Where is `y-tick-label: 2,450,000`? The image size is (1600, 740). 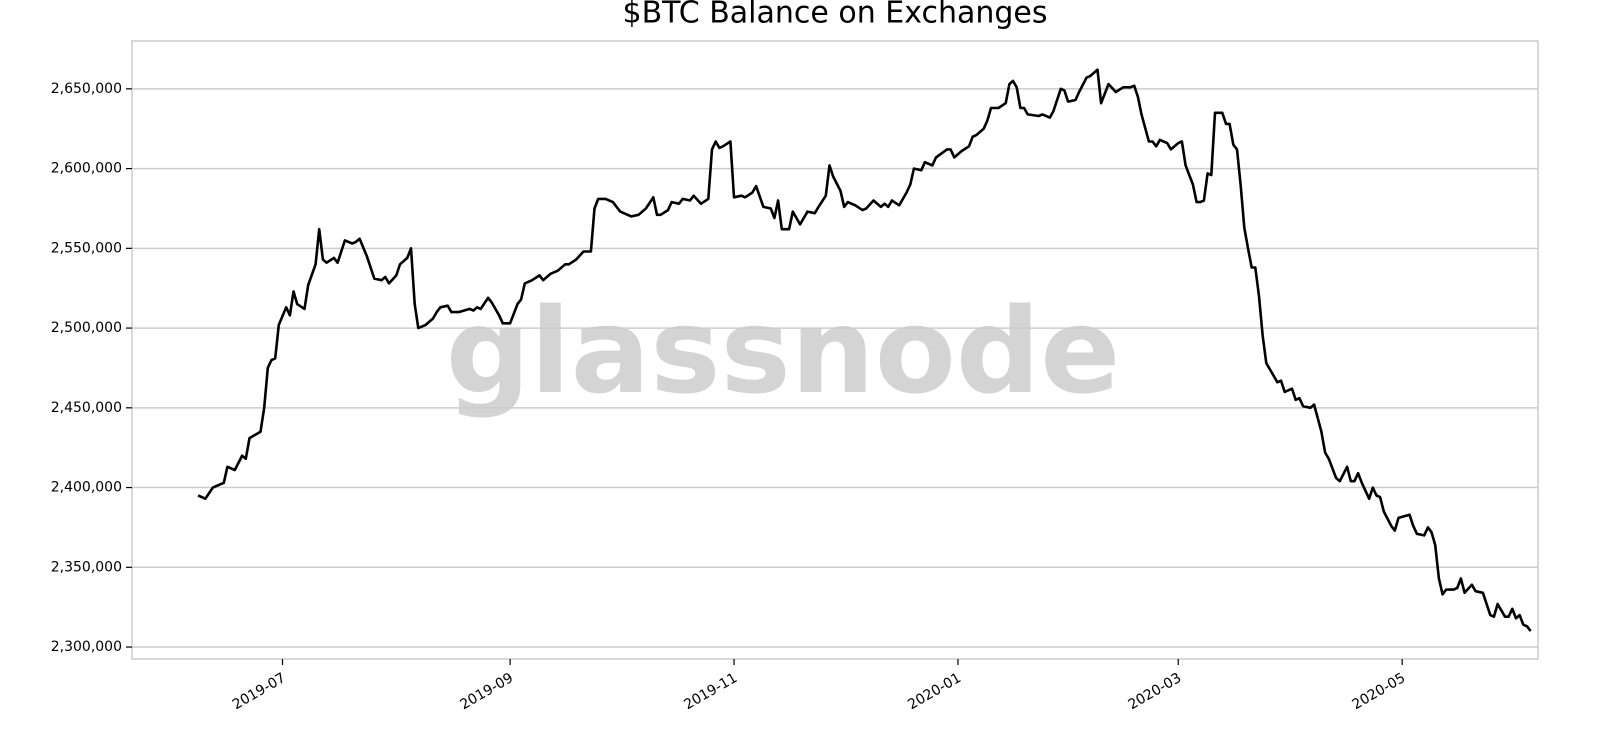 y-tick-label: 2,450,000 is located at coordinates (86, 408).